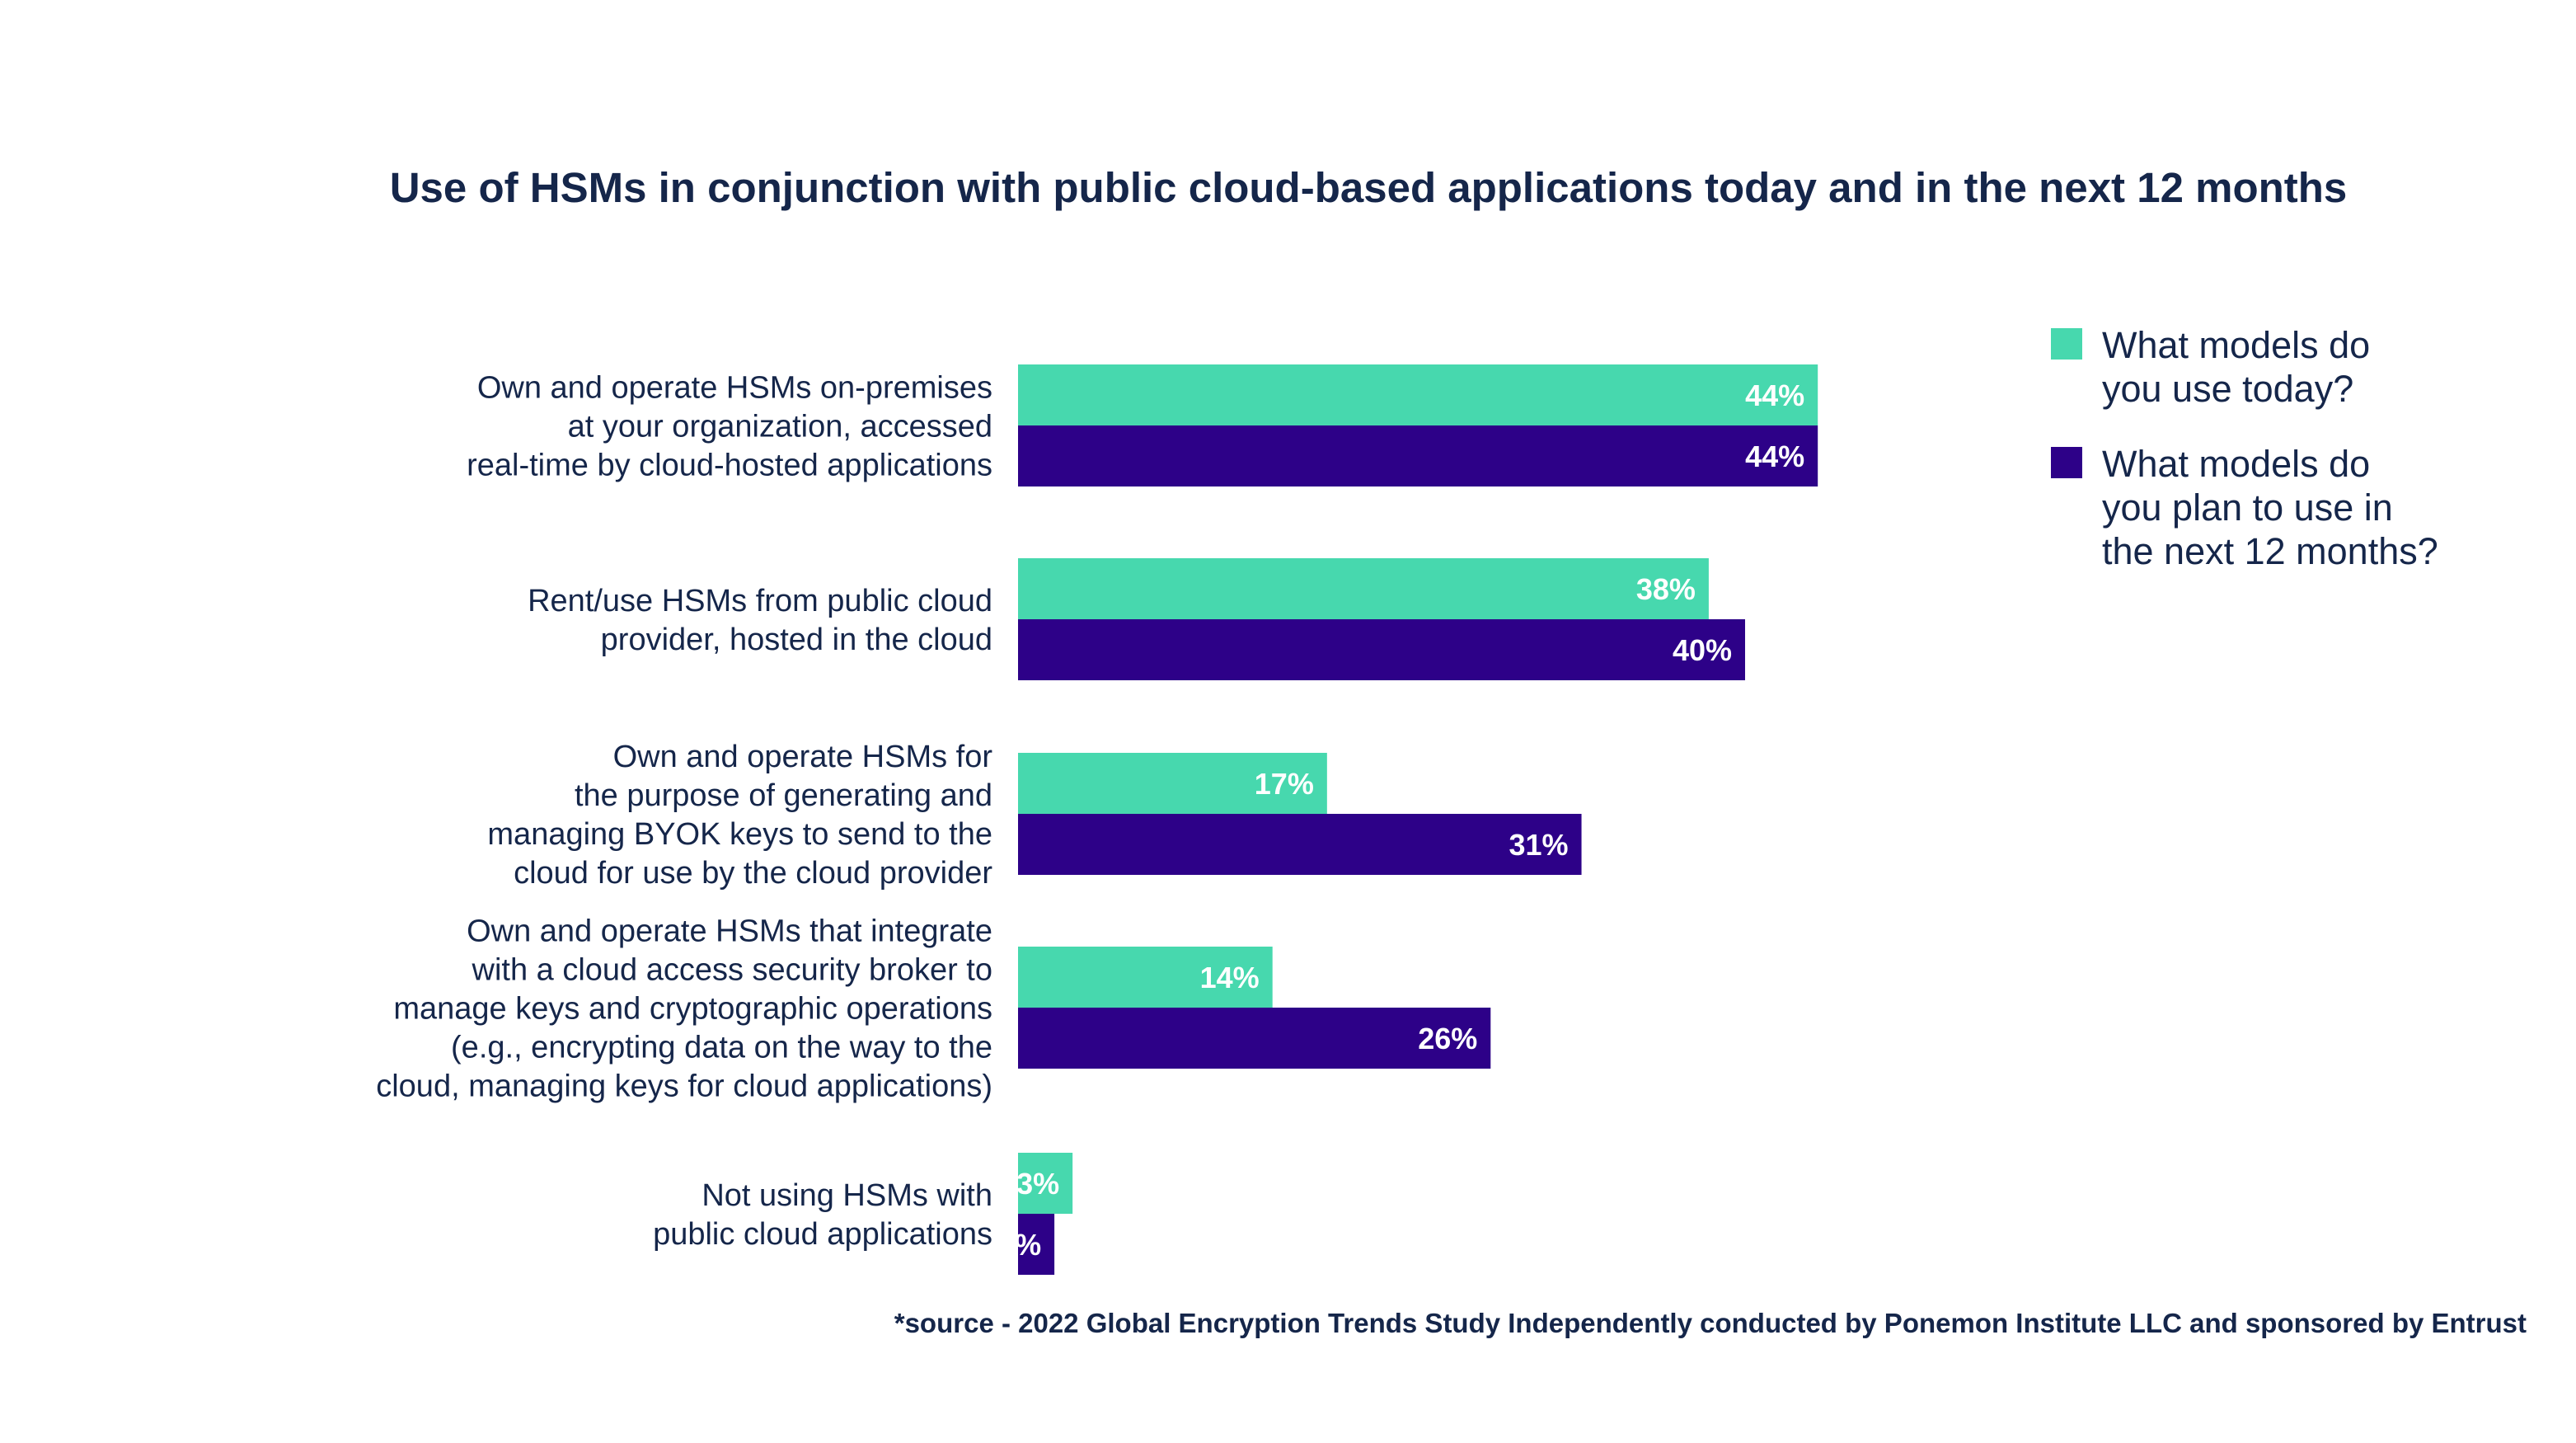 Image resolution: width=2576 pixels, height=1443 pixels. I want to click on category-label-line: manage keys and cryptographic operations, so click(693, 1010).